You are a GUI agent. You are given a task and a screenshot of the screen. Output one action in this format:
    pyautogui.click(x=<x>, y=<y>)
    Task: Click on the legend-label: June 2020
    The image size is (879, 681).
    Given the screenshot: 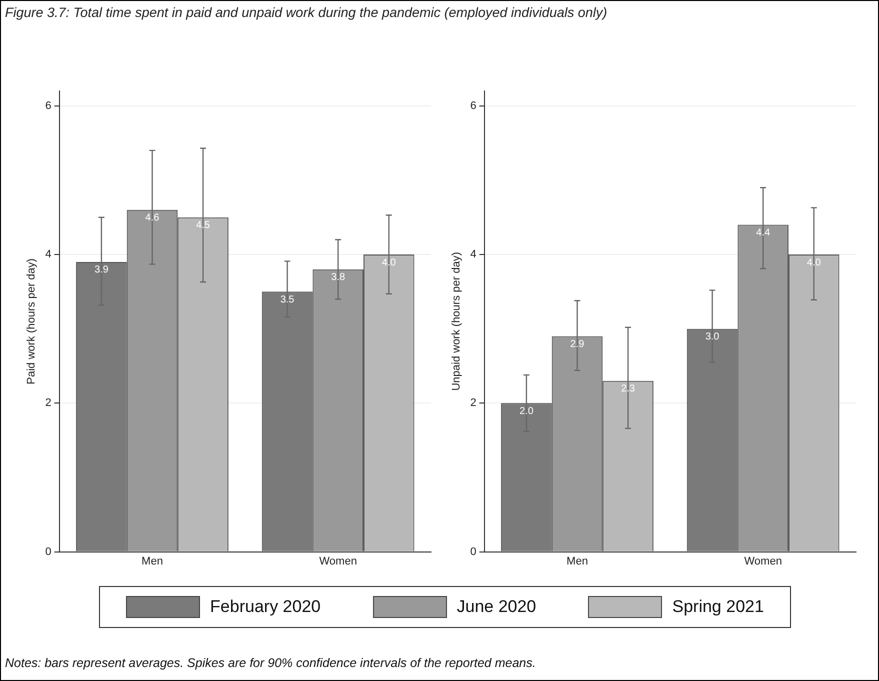 What is the action you would take?
    pyautogui.click(x=496, y=607)
    